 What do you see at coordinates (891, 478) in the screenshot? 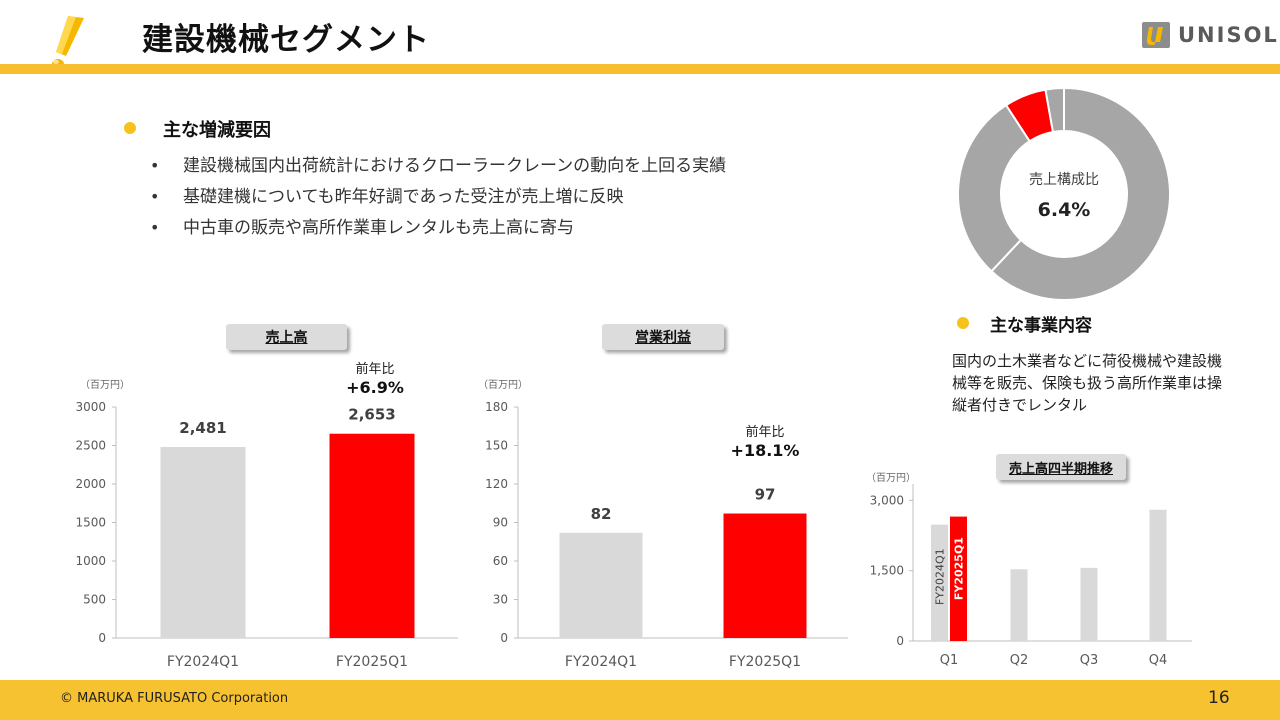
I see `quarterly-unit-label: （百万円）` at bounding box center [891, 478].